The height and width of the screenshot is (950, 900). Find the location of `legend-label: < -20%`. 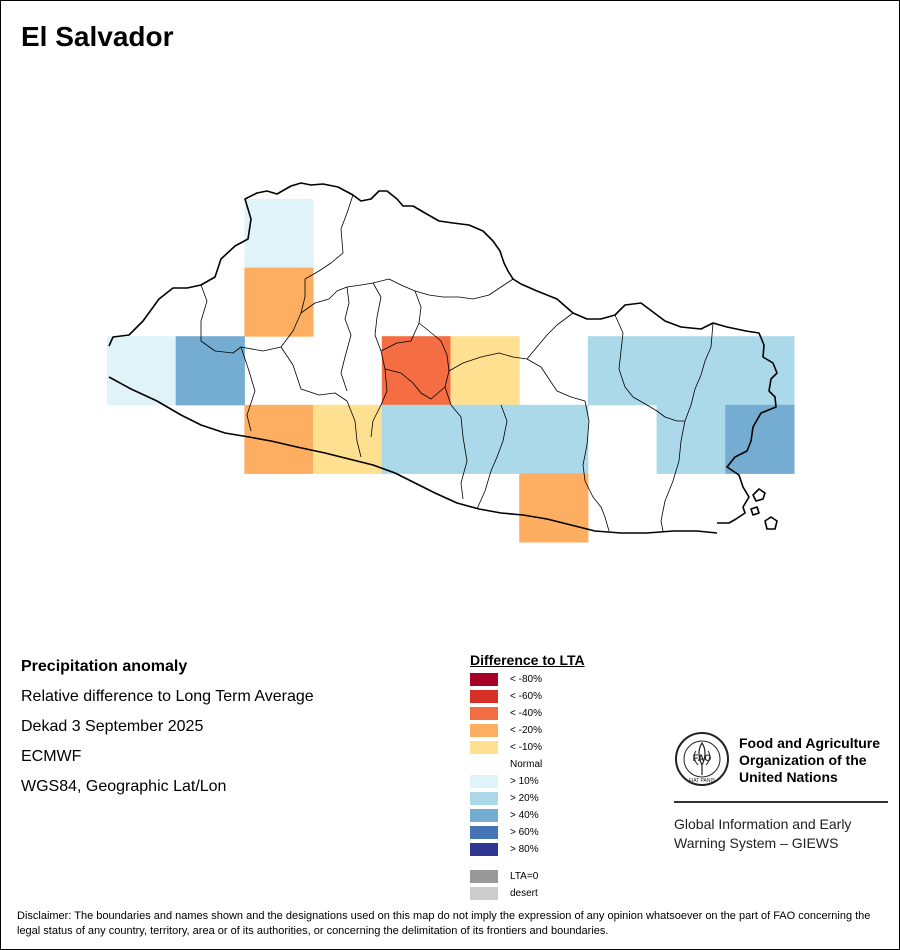

legend-label: < -20% is located at coordinates (526, 730).